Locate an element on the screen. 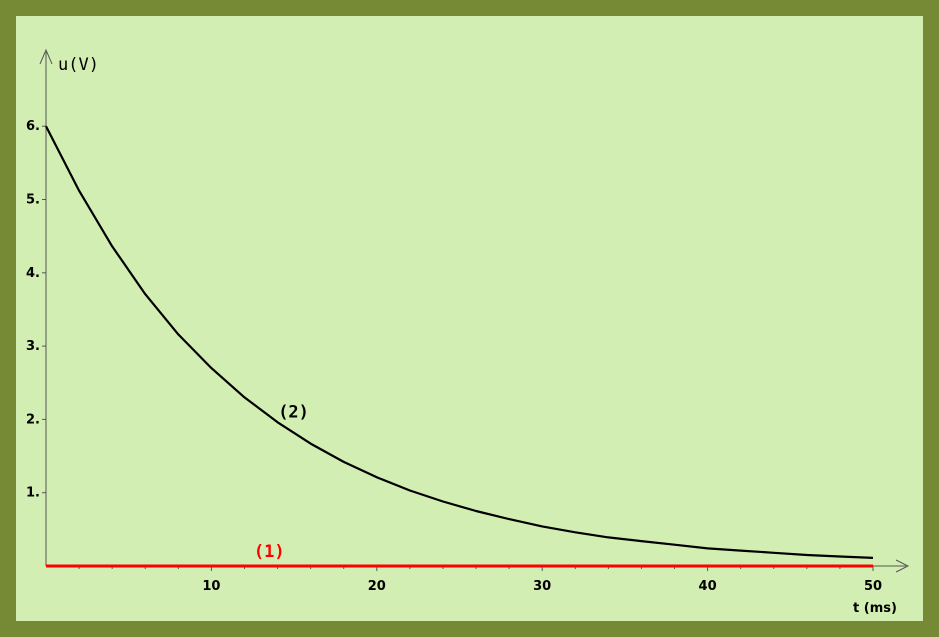 The image size is (939, 637). x-tick-label: 30 is located at coordinates (542, 586).